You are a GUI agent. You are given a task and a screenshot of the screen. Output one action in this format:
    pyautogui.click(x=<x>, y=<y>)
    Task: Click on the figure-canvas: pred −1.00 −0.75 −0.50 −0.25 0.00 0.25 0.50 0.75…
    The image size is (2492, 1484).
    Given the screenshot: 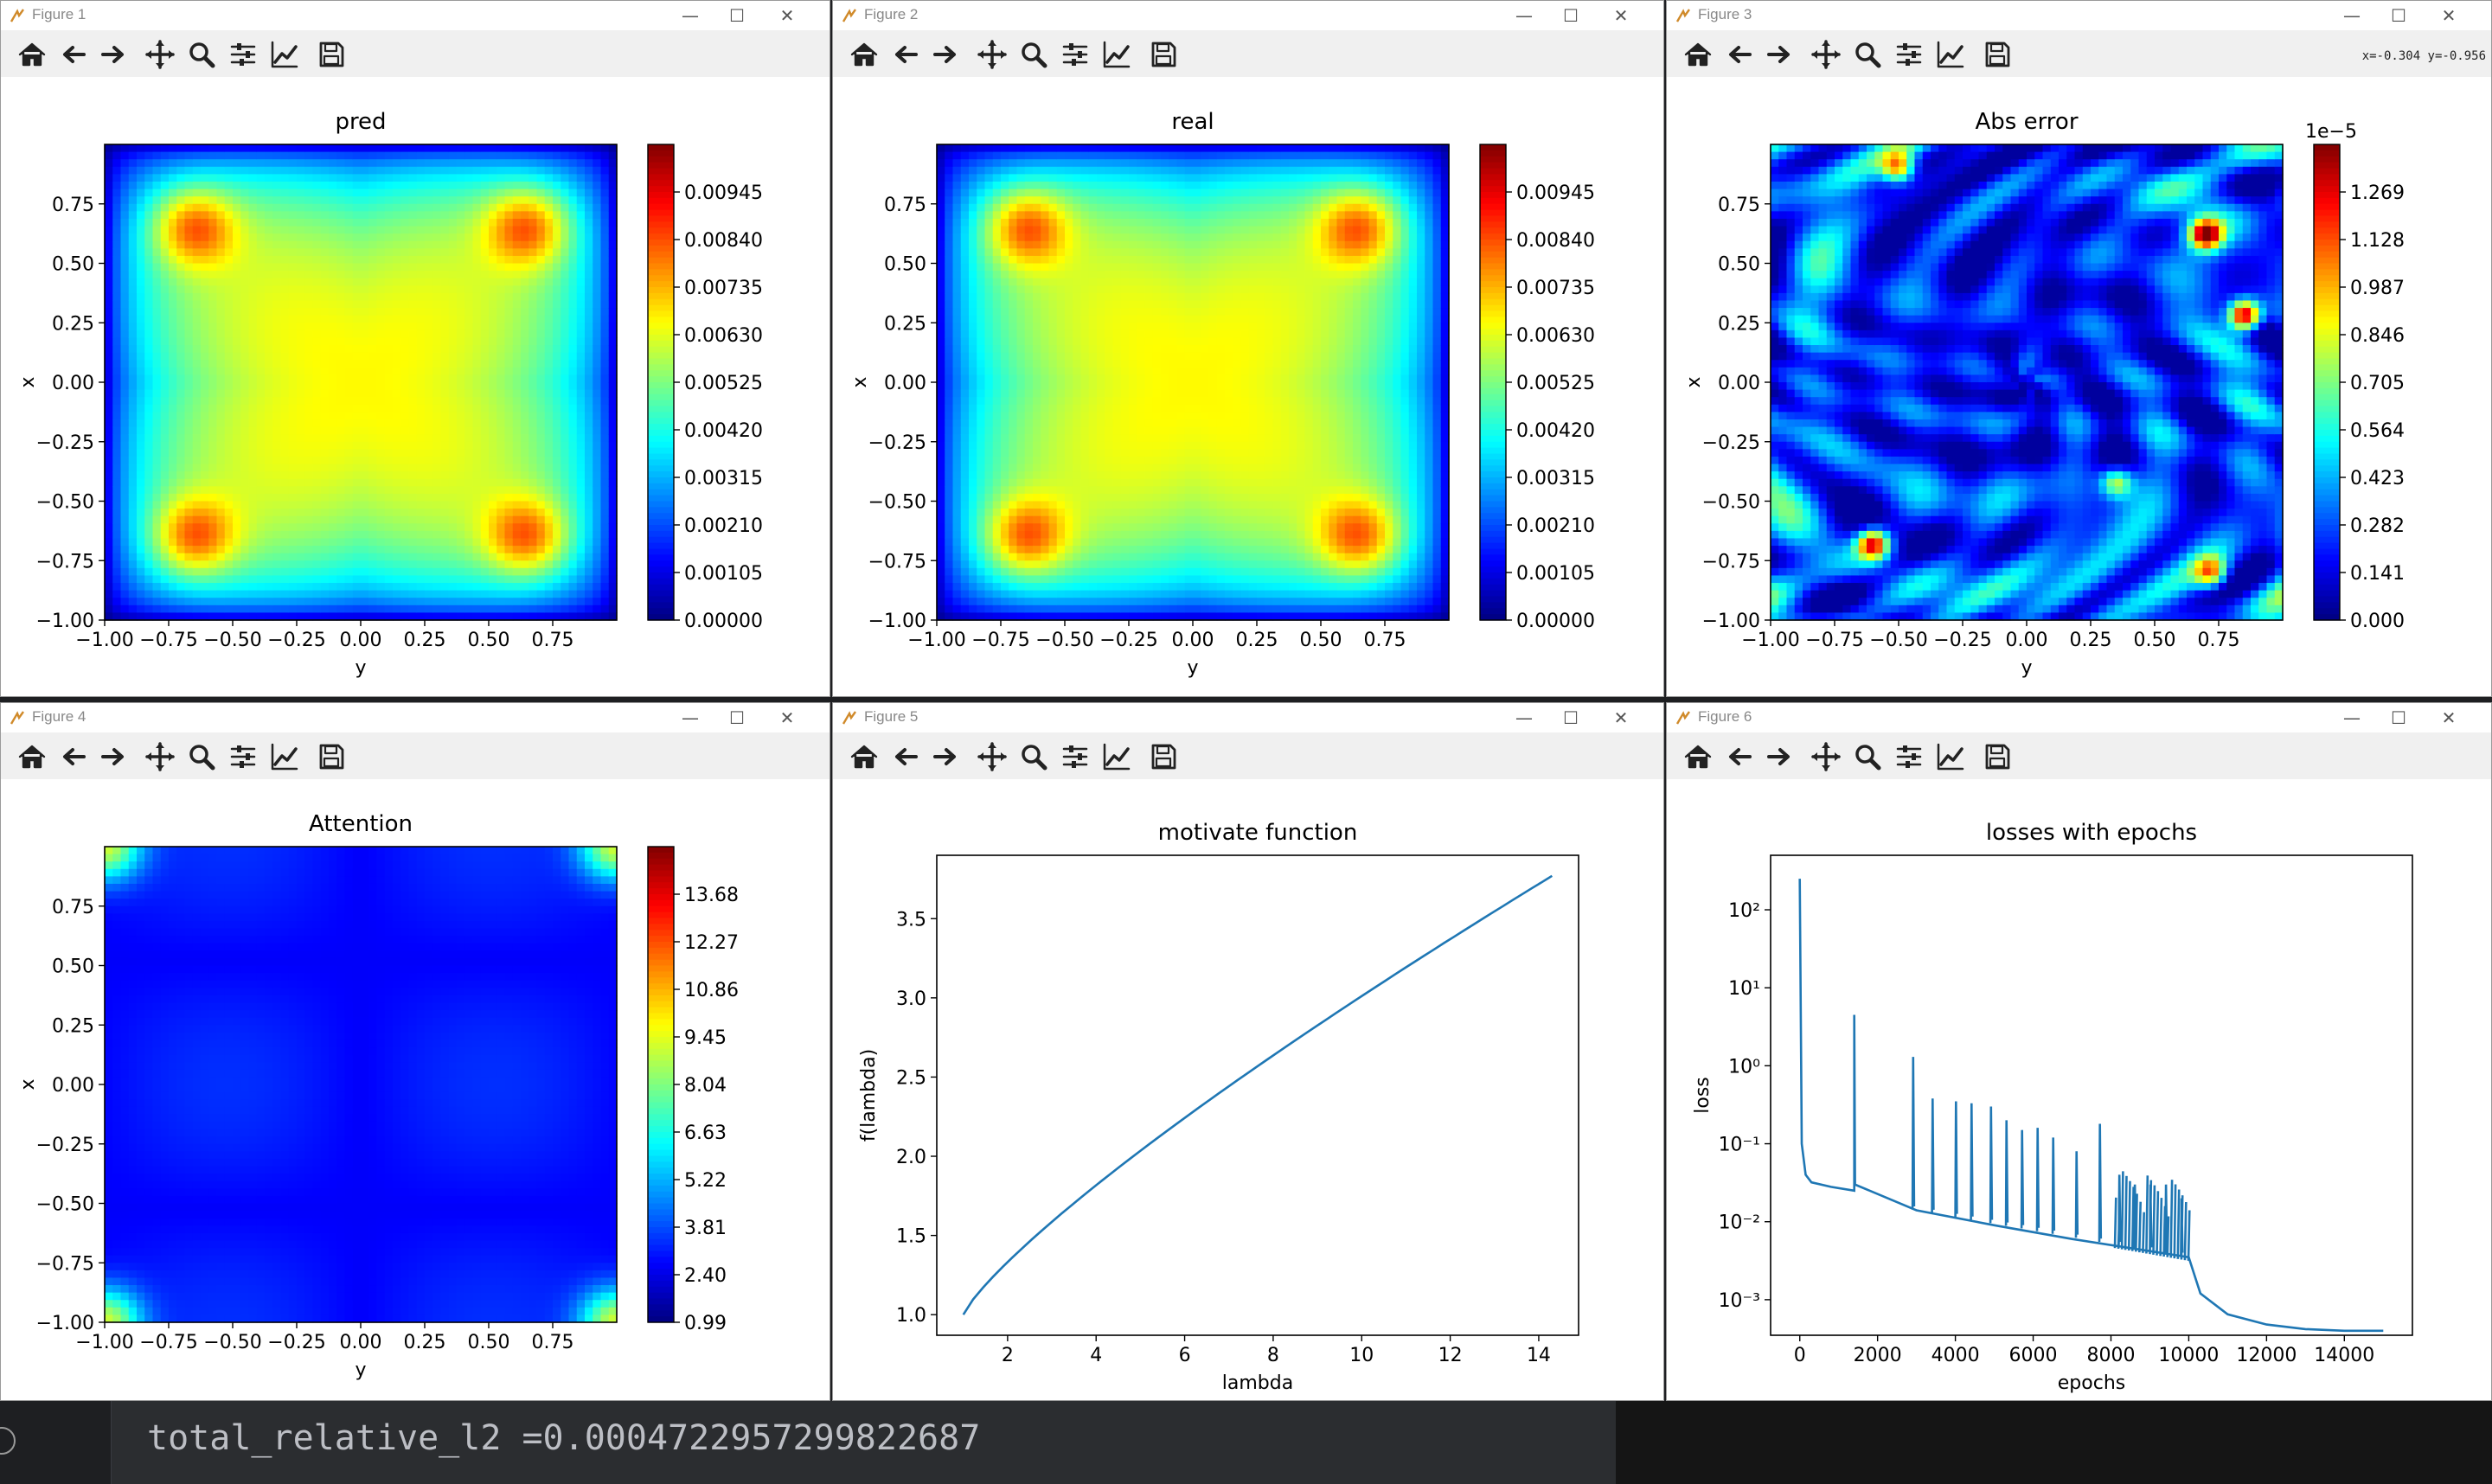 What is the action you would take?
    pyautogui.click(x=415, y=386)
    